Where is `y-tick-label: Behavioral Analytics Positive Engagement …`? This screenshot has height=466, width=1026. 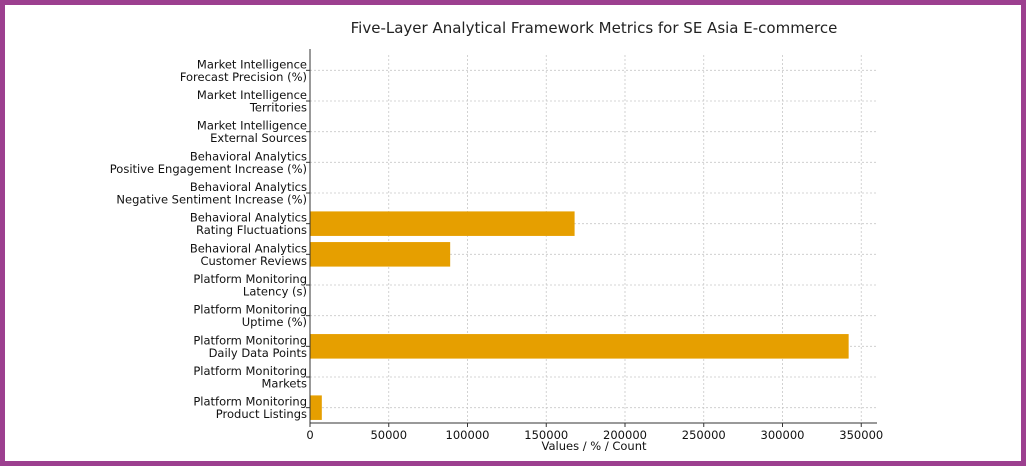 y-tick-label: Behavioral Analytics Positive Engagement … is located at coordinates (208, 162).